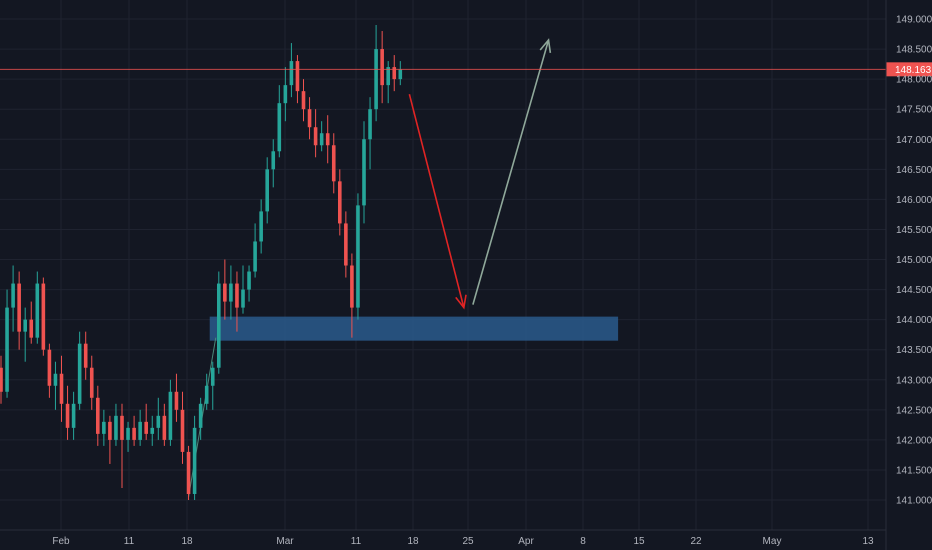  I want to click on x-tick-label: 22, so click(696, 541).